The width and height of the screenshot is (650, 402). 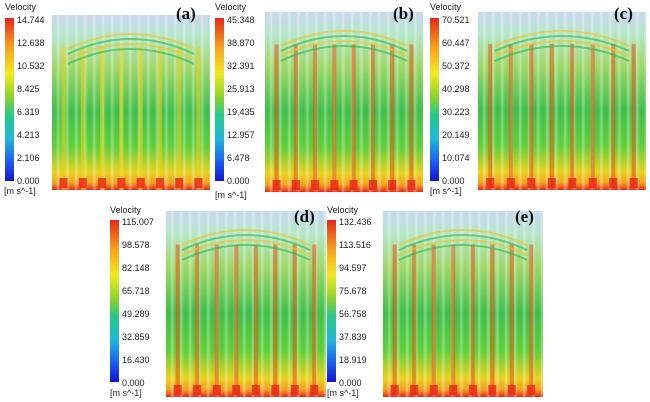 I want to click on colorbar-tick: 12.957, so click(x=241, y=135).